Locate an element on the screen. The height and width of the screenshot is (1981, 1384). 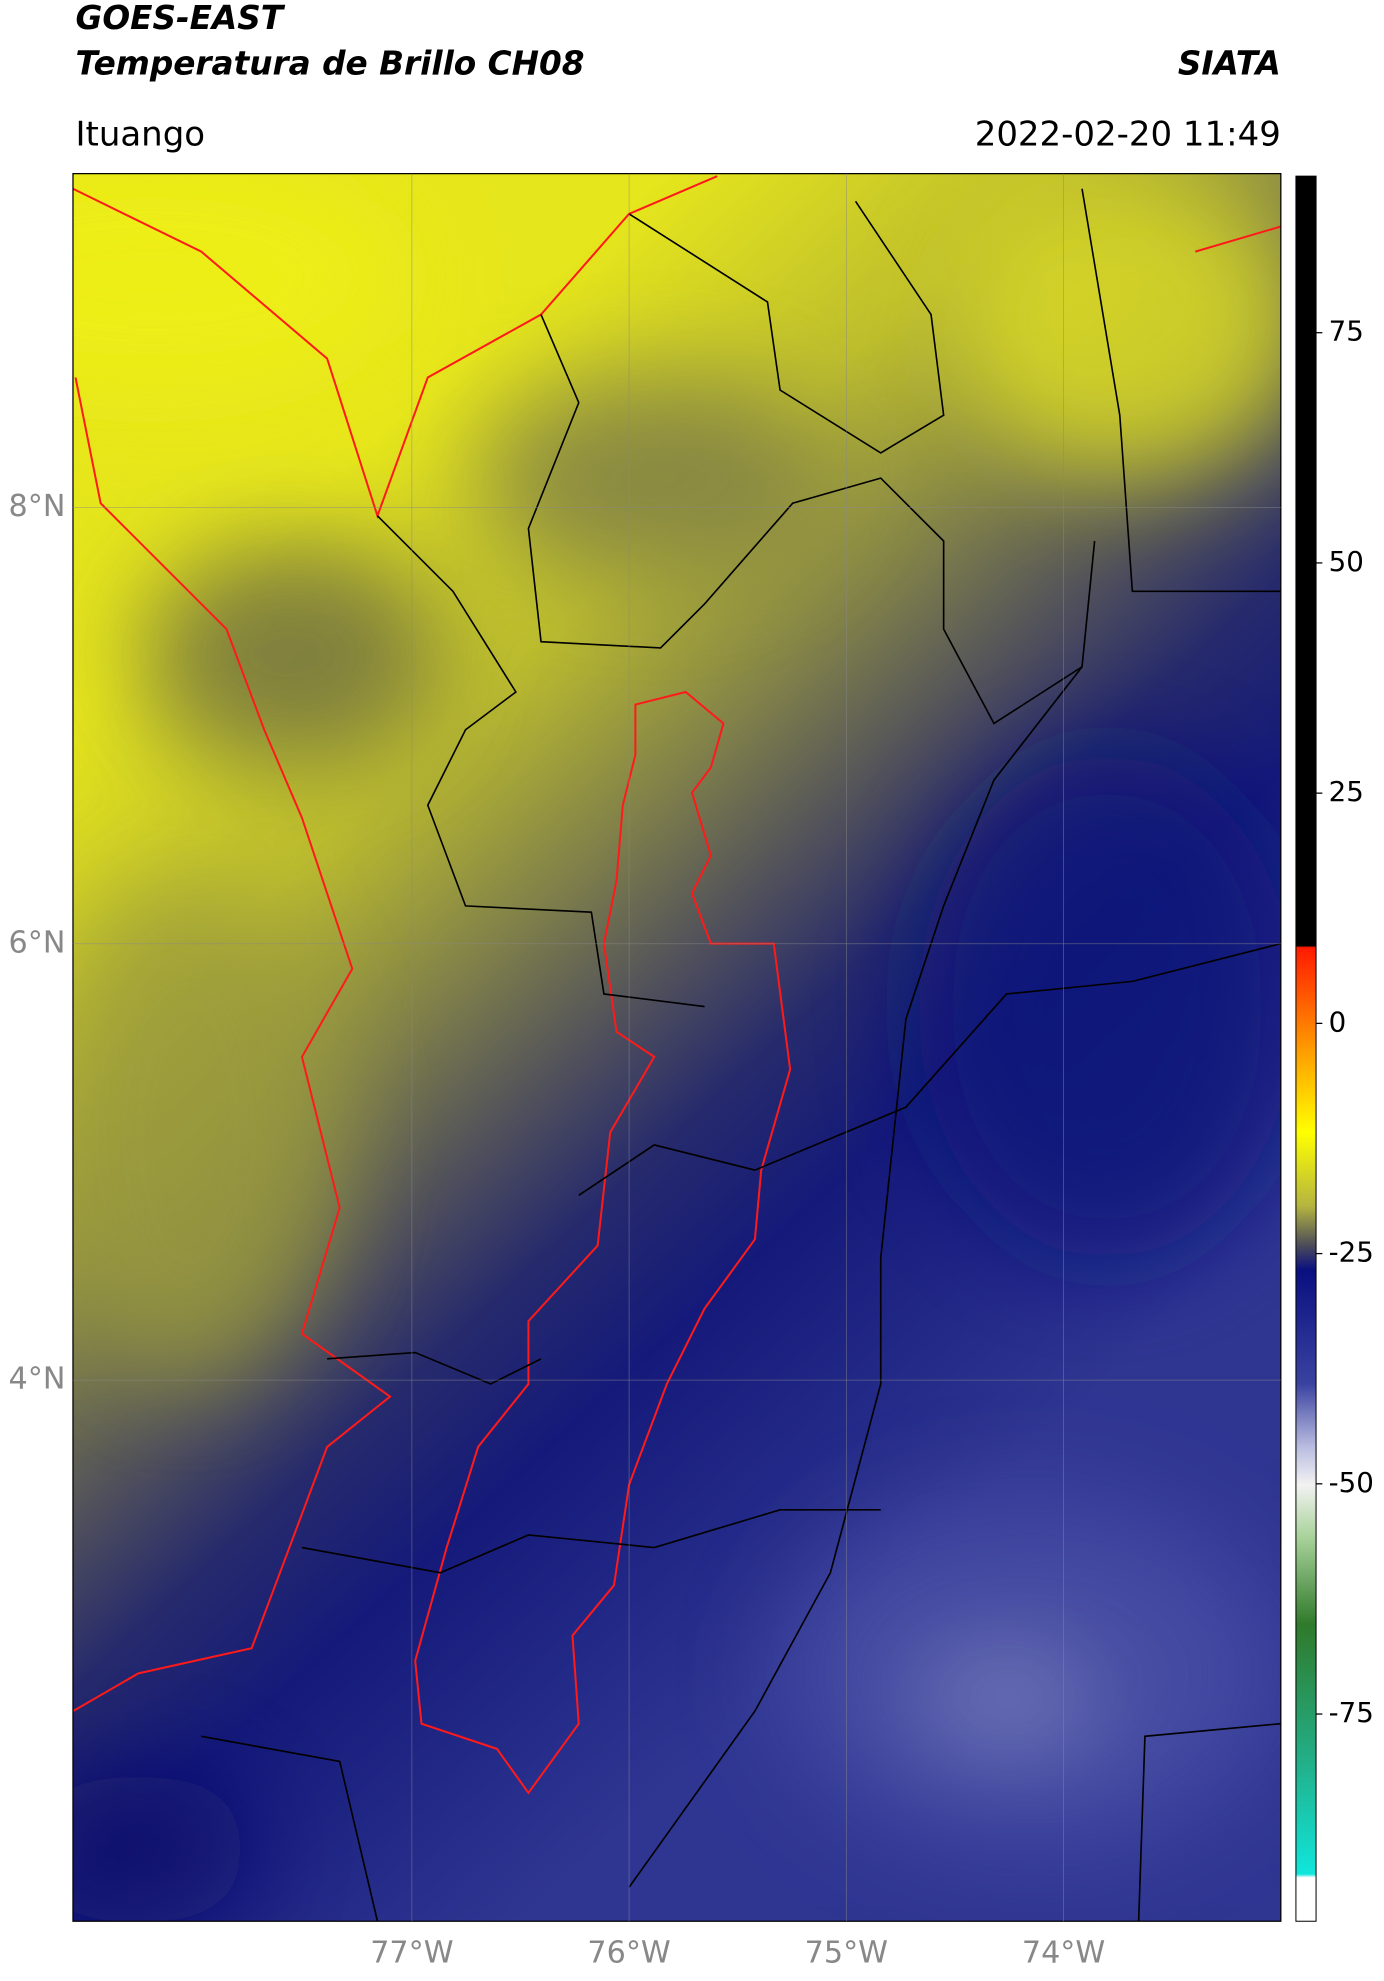
colorbar-tick-label: -25 is located at coordinates (1351, 1252).